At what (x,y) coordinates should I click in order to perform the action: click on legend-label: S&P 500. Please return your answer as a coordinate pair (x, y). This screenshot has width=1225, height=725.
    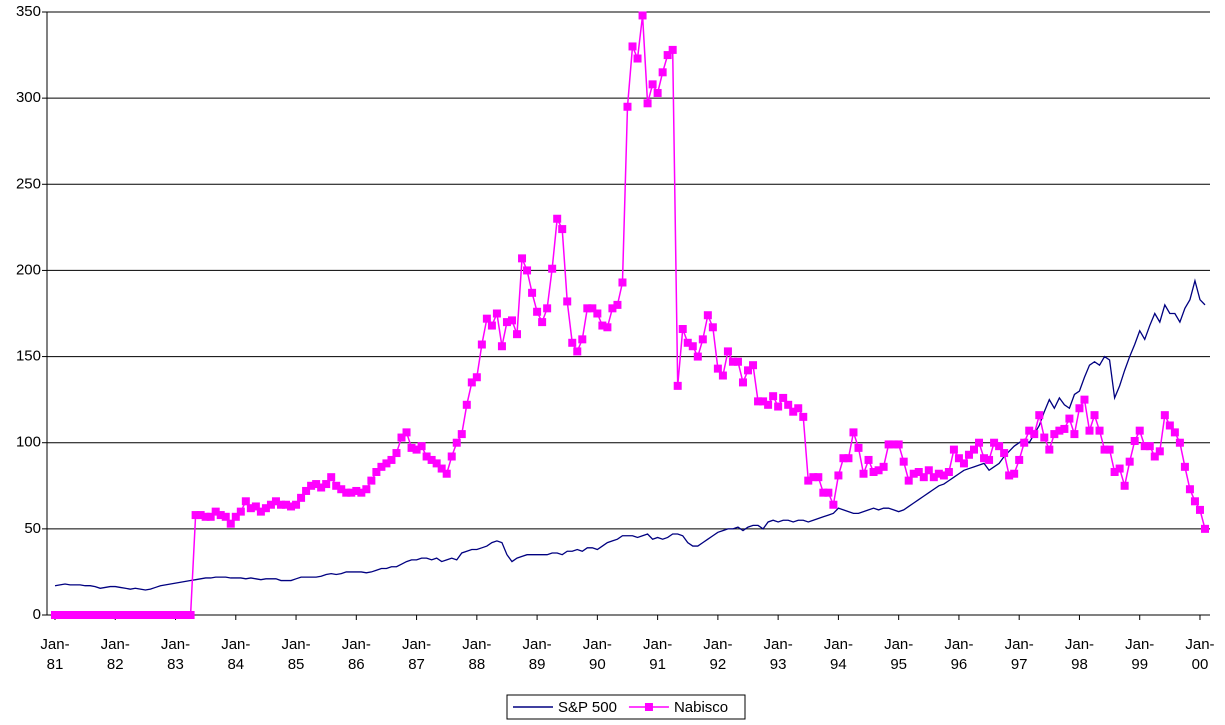
    Looking at the image, I should click on (587, 707).